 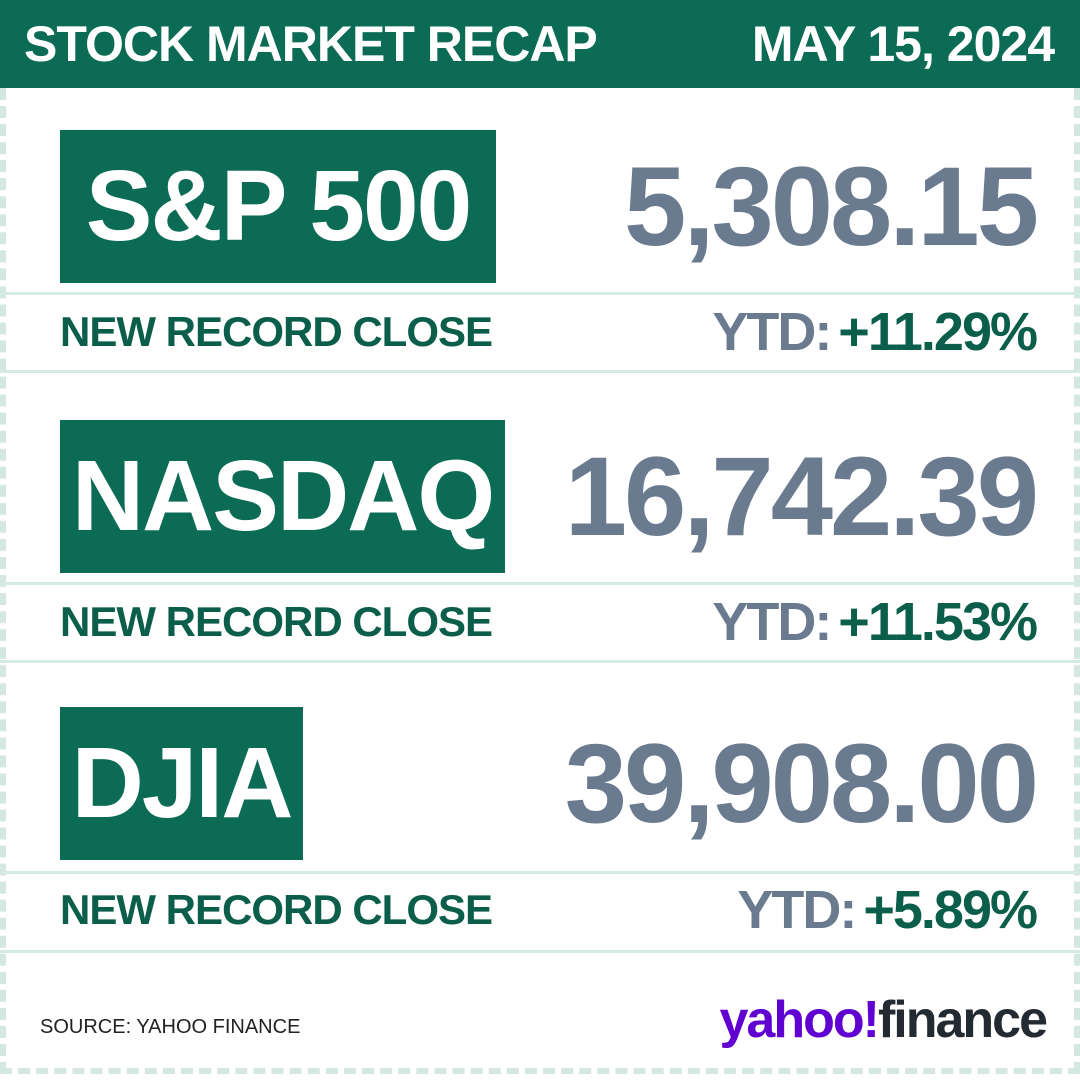 I want to click on ytd-value: +5.89%, so click(x=950, y=910).